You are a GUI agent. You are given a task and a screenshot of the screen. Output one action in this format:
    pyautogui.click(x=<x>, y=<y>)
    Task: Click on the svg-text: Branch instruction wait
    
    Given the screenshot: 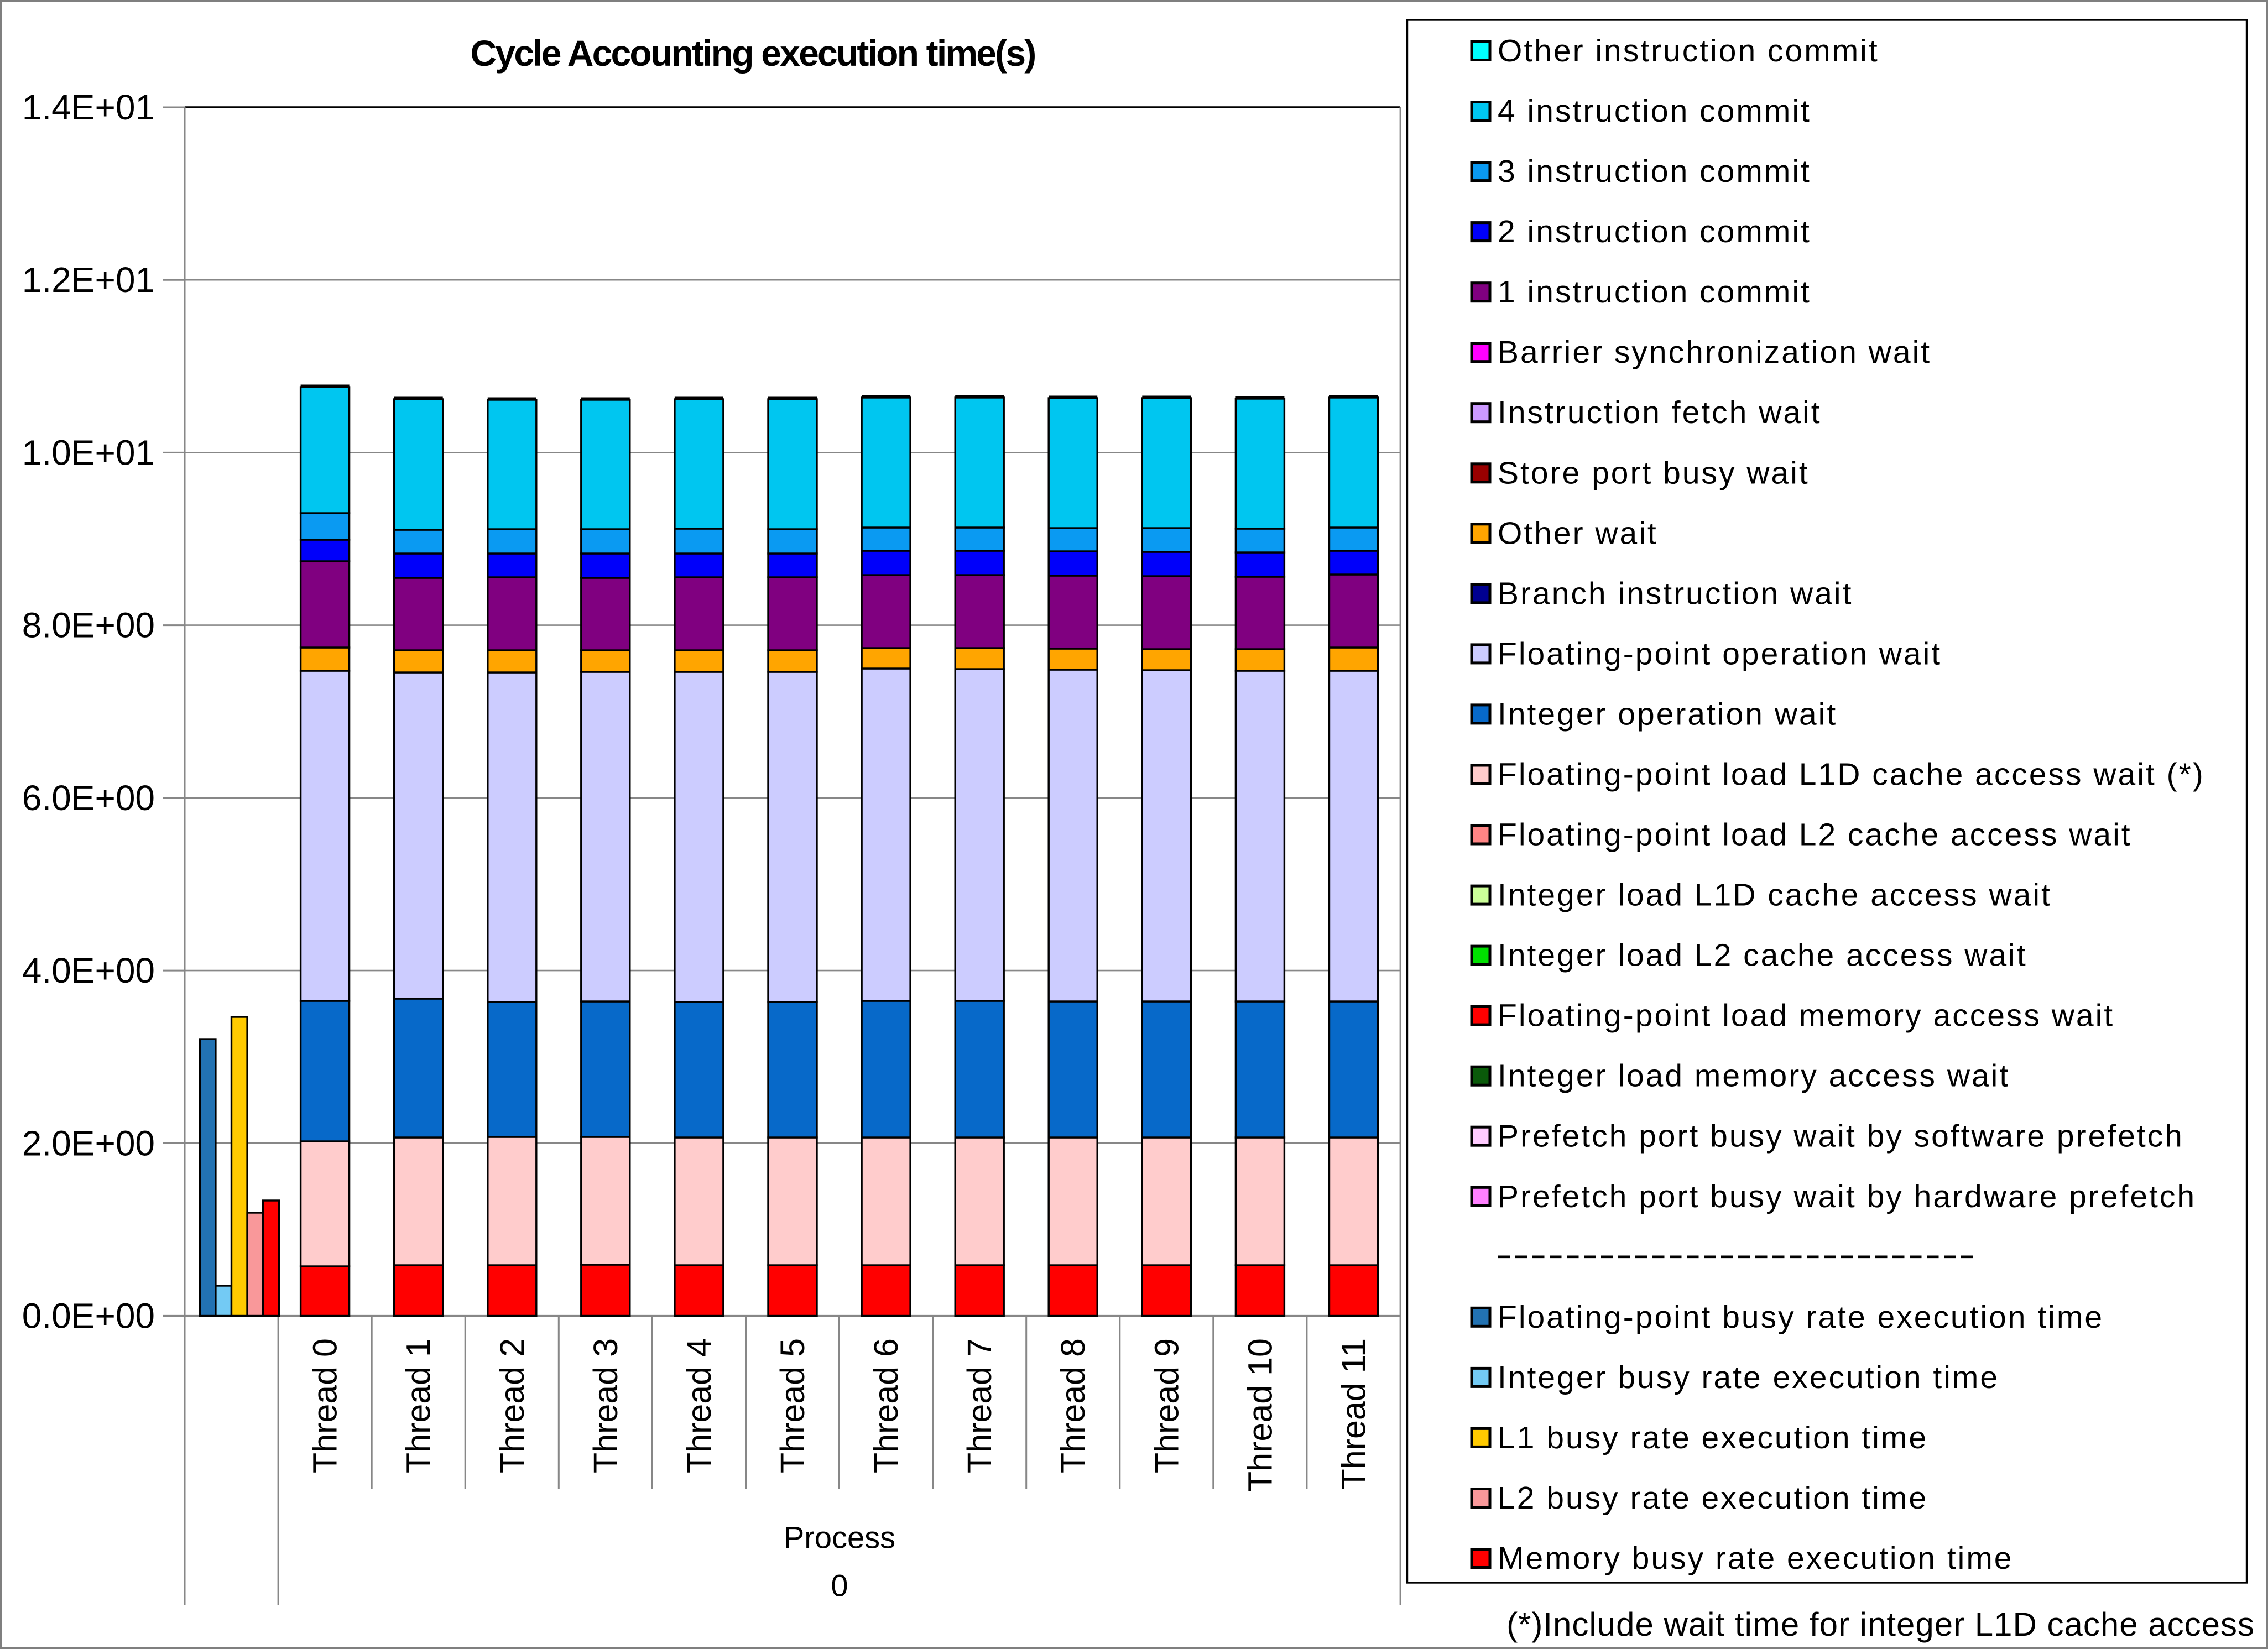 What is the action you would take?
    pyautogui.click(x=1675, y=593)
    